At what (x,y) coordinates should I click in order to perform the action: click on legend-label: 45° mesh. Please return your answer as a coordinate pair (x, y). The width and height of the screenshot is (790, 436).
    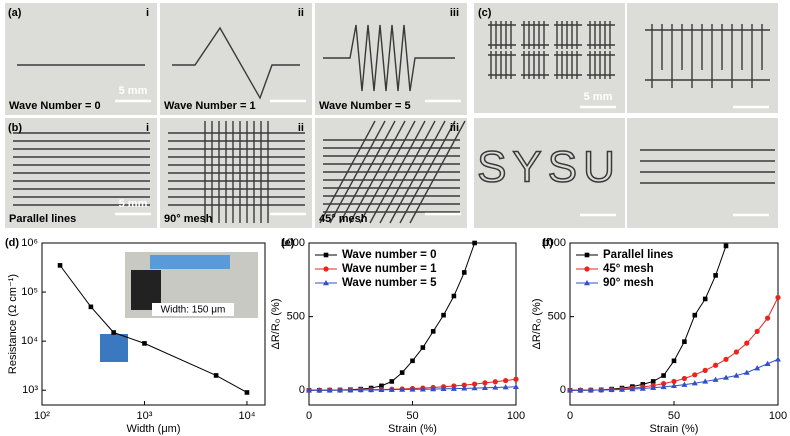
    Looking at the image, I should click on (628, 269).